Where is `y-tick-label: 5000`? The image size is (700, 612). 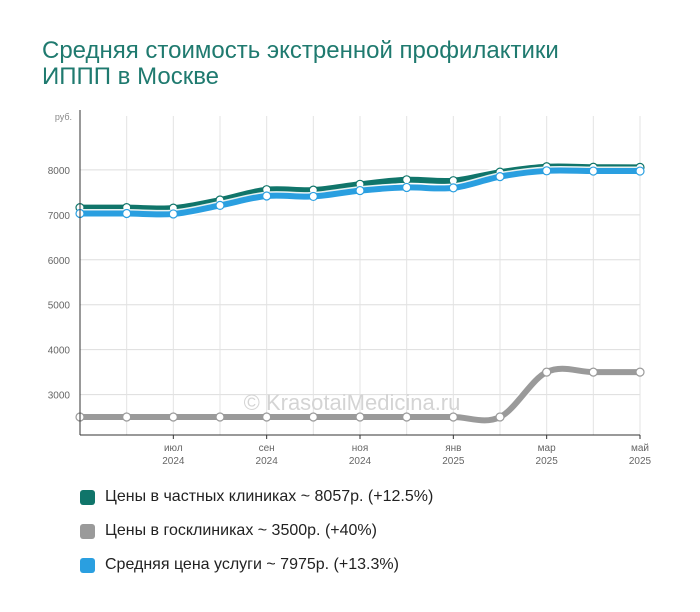
y-tick-label: 5000 is located at coordinates (59, 306).